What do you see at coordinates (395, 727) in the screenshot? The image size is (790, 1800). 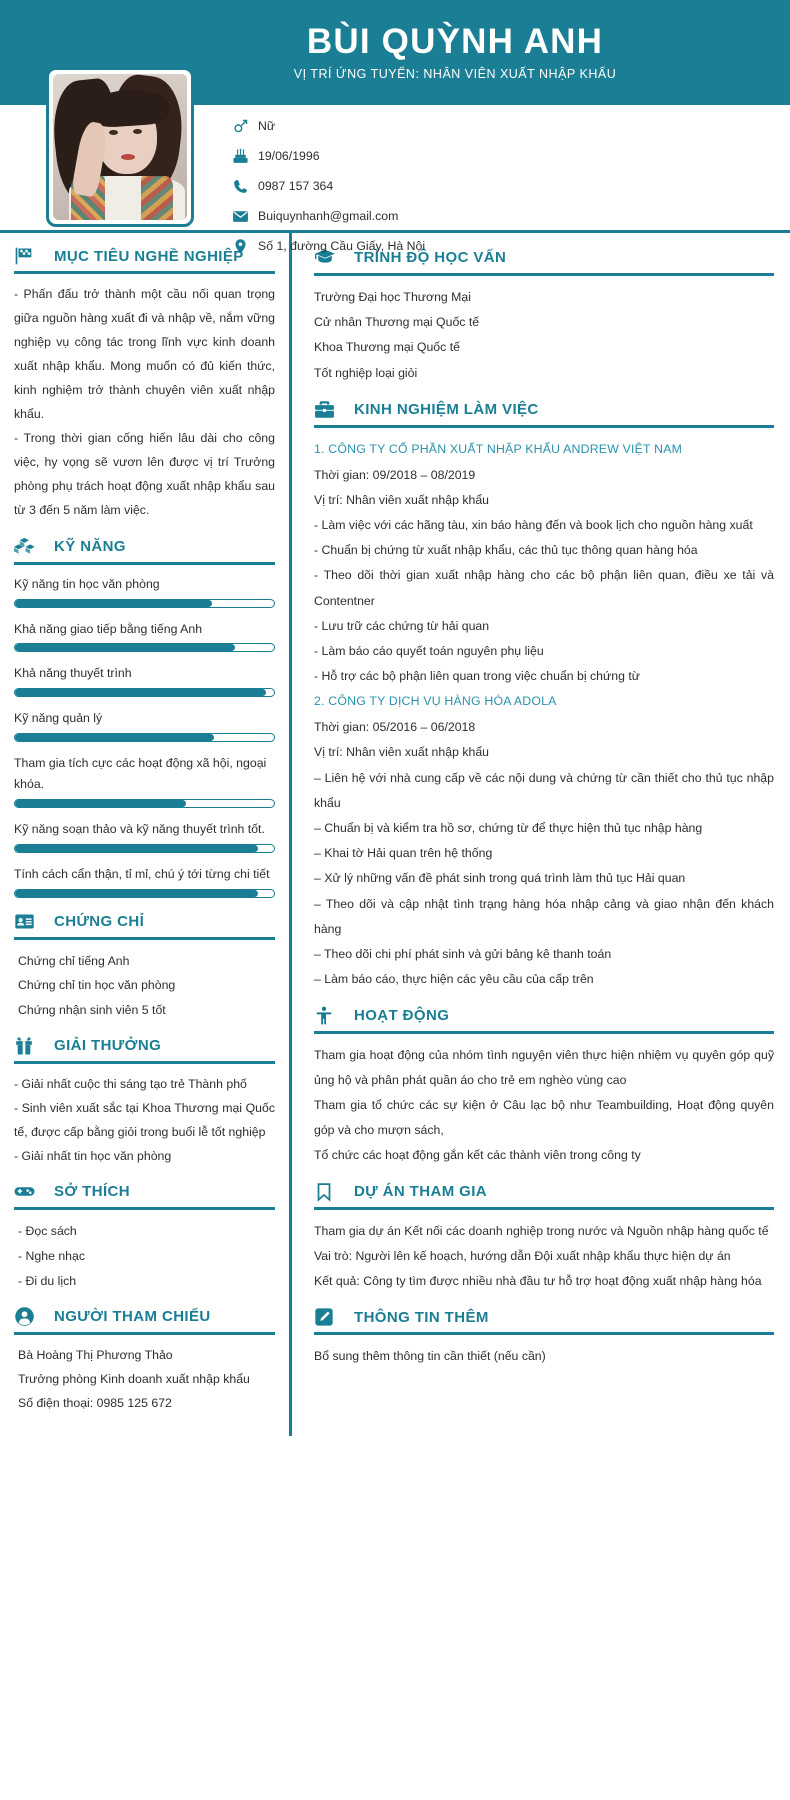 I see `experience-period: Thời gian: 05/2016 – 06/2018` at bounding box center [395, 727].